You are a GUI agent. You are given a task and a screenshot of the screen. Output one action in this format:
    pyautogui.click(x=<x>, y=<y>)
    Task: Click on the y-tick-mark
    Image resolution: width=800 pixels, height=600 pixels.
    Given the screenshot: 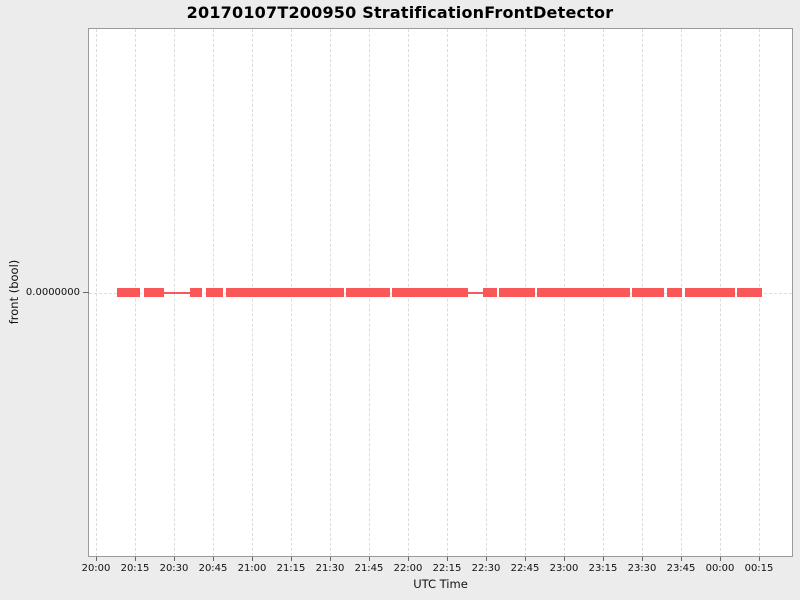 What is the action you would take?
    pyautogui.click(x=86, y=292)
    